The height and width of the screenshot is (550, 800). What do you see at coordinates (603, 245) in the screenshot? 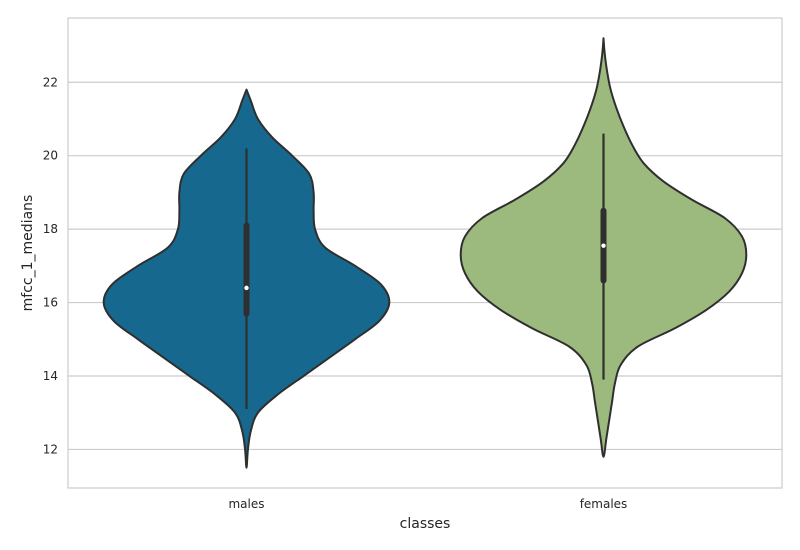
I see `violin-median-females` at bounding box center [603, 245].